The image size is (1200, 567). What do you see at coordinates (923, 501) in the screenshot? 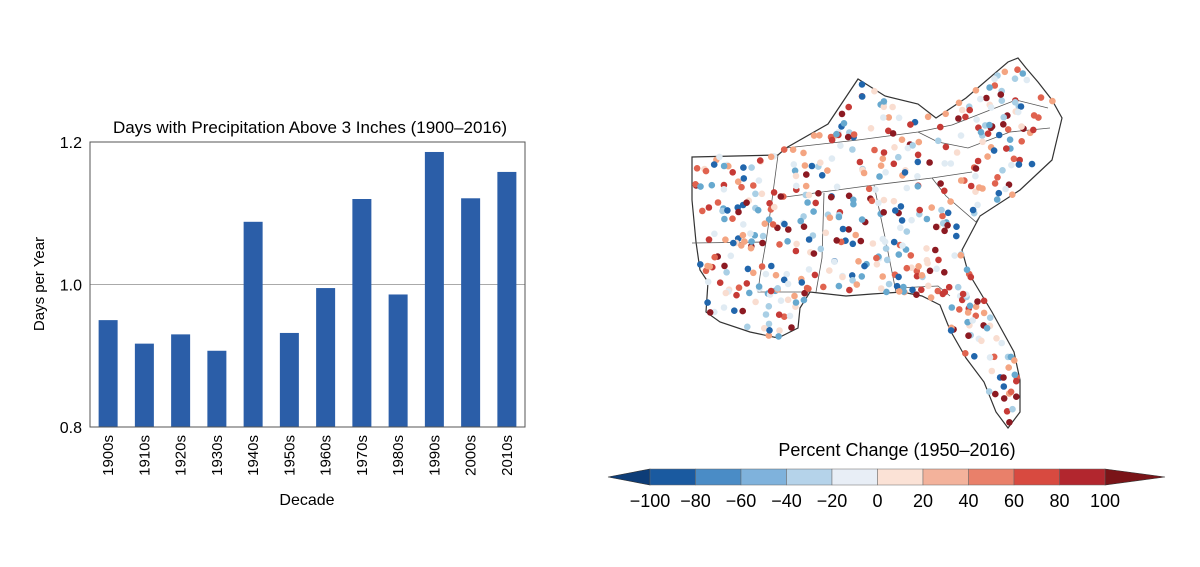
I see `colorbar-label: 20` at bounding box center [923, 501].